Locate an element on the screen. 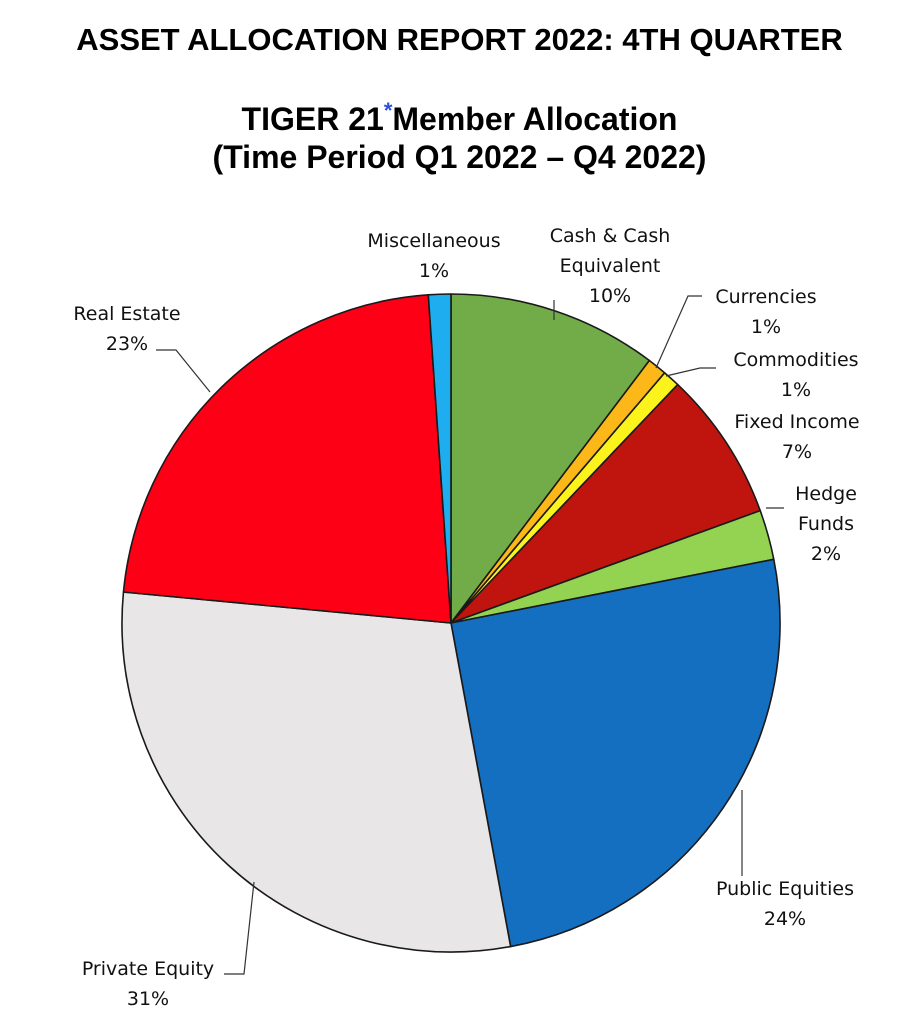 Image resolution: width=919 pixels, height=1024 pixels. value-label-real-estate: 23% is located at coordinates (127, 344).